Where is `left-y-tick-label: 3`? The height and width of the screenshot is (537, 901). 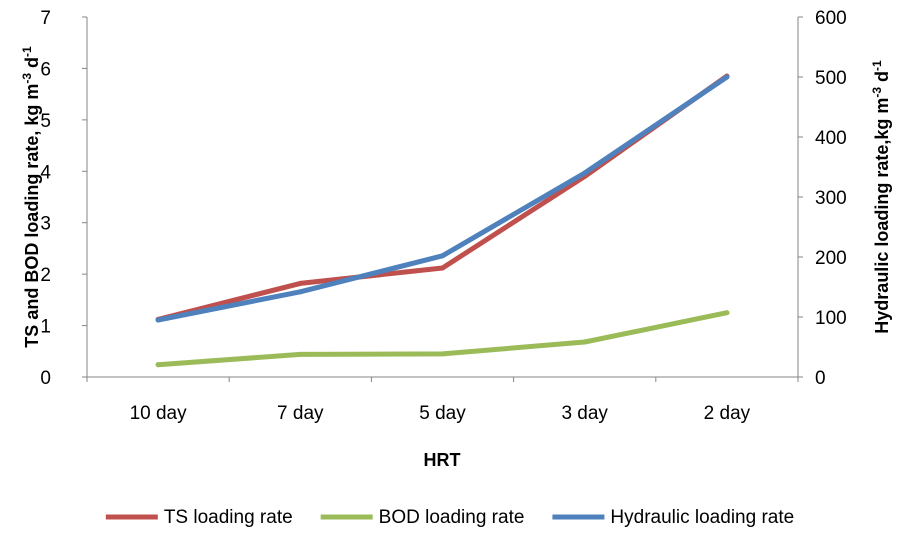 left-y-tick-label: 3 is located at coordinates (45, 224).